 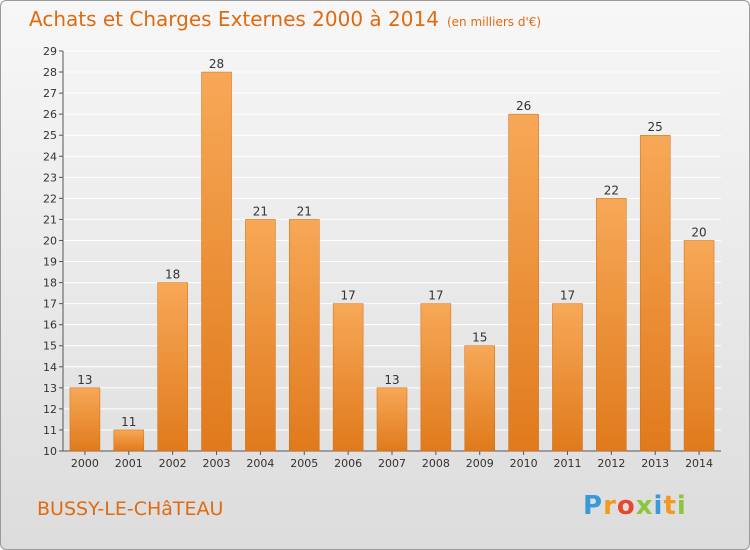 I want to click on bar-2008, so click(x=436, y=377).